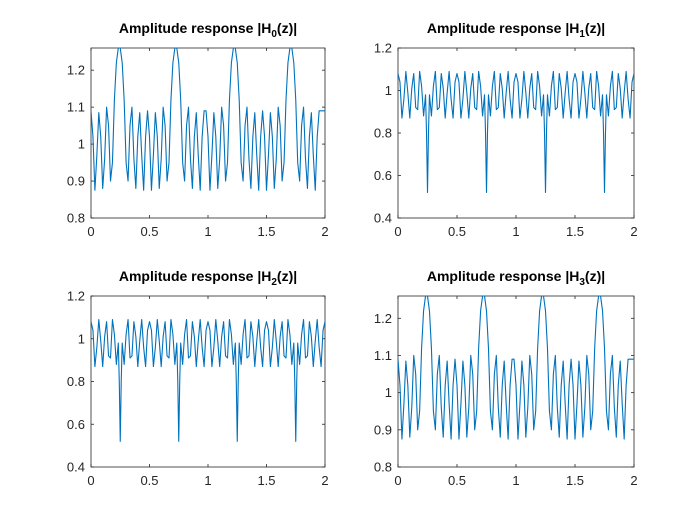  I want to click on subplot-title: Amplitude response |H2(z)|, so click(208, 278).